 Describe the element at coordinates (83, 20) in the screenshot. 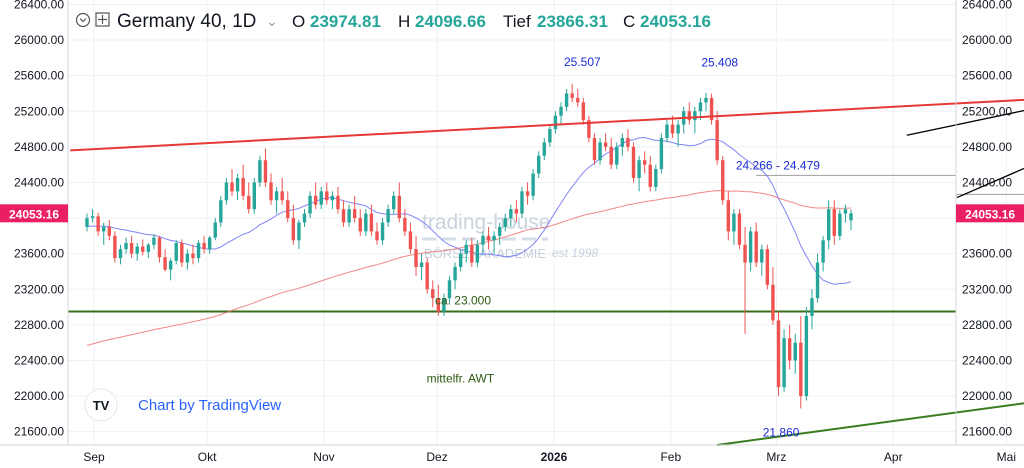

I see `collapse-icon` at that location.